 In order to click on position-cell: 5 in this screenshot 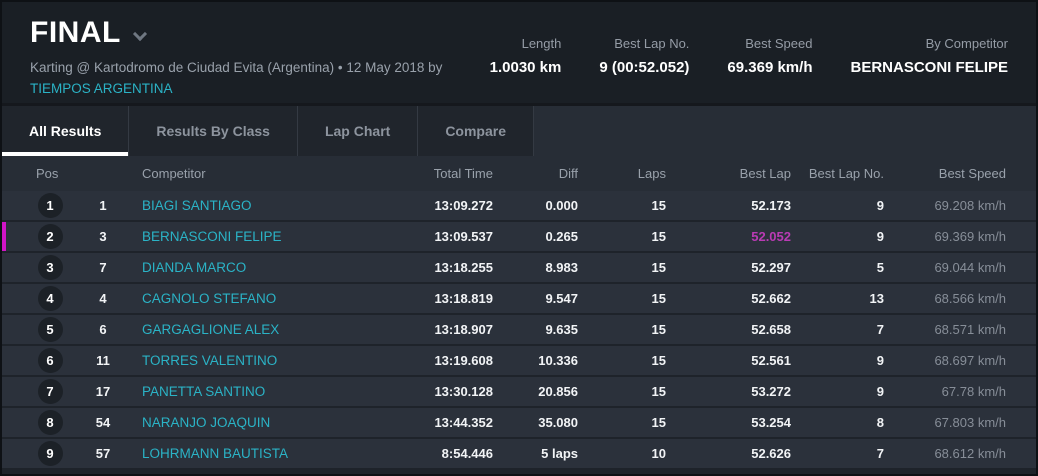, I will do `click(40, 329)`.